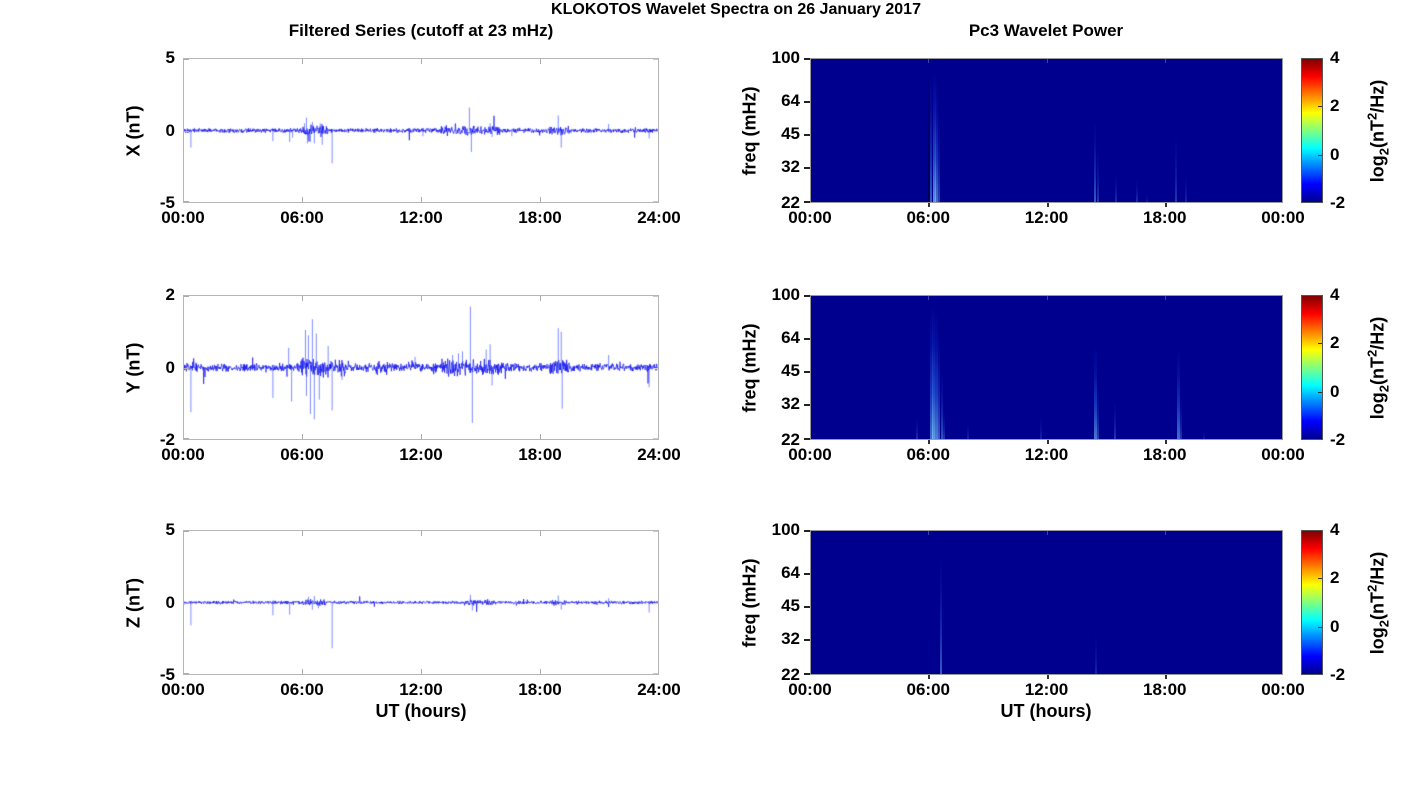  What do you see at coordinates (659, 217) in the screenshot?
I see `x-series-xtick-label: 24:00` at bounding box center [659, 217].